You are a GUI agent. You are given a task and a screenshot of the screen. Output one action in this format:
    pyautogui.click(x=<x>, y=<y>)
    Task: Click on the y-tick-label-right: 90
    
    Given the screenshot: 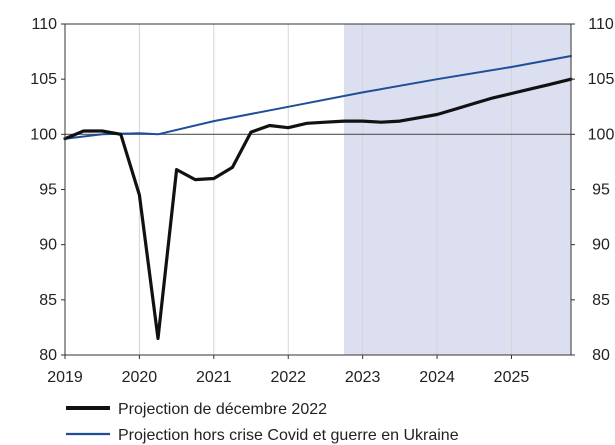 What is the action you would take?
    pyautogui.click(x=601, y=245)
    